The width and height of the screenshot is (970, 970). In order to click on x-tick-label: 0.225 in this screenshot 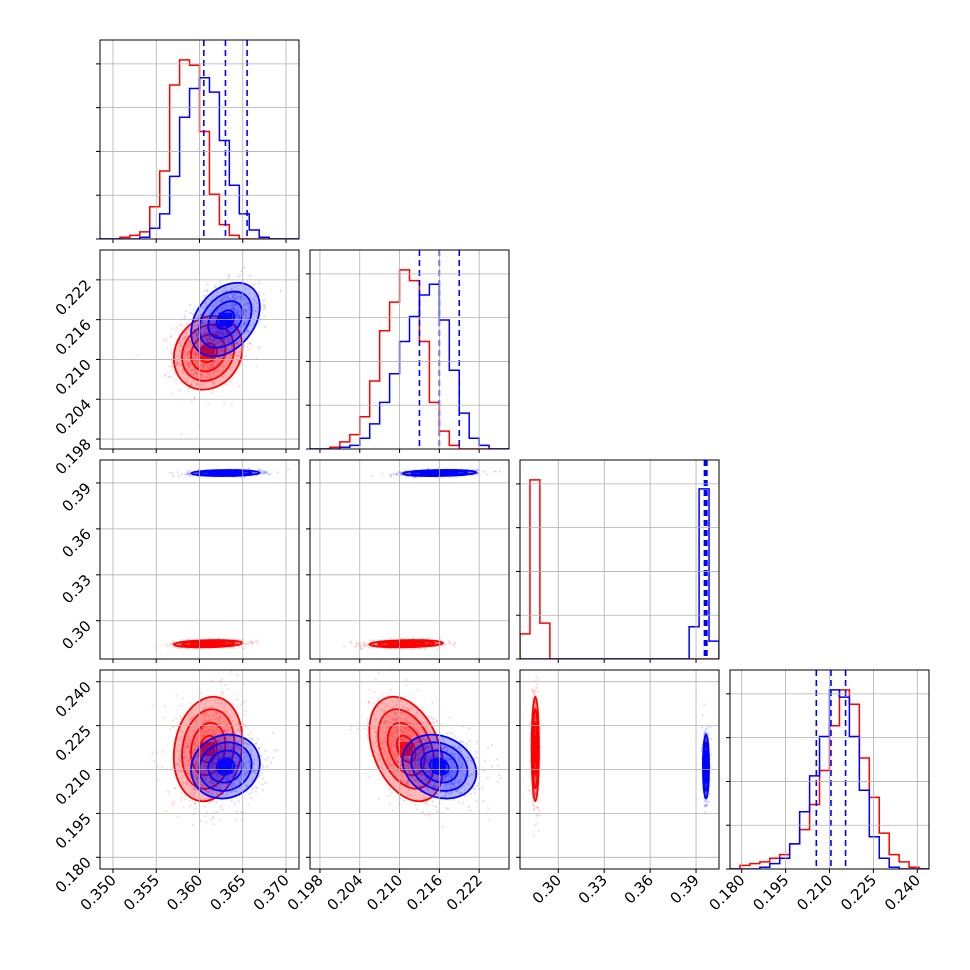, I will do `click(858, 892)`.